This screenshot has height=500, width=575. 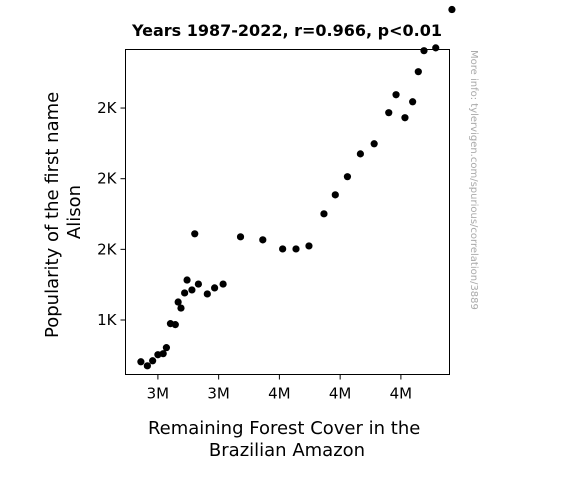 What do you see at coordinates (286, 30) in the screenshot?
I see `chart-title: Years 1987-2022, r=0.966, p<0.01` at bounding box center [286, 30].